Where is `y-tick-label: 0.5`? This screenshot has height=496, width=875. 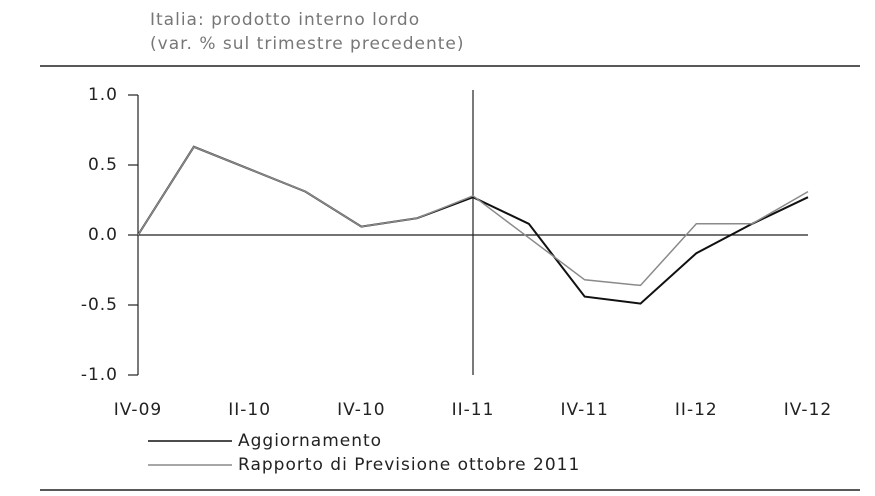 y-tick-label: 0.5 is located at coordinates (103, 165).